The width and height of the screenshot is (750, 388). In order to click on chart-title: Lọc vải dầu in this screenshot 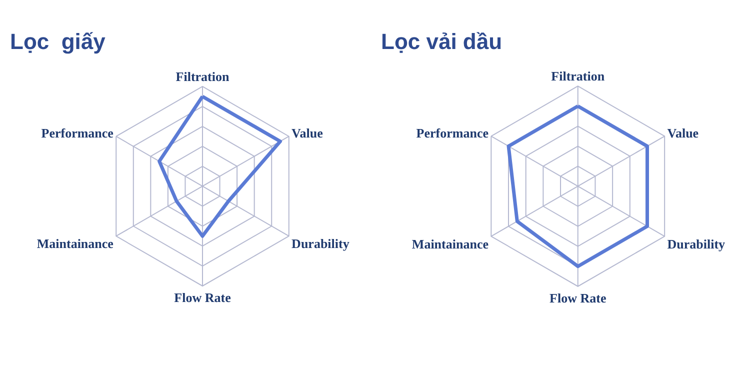, I will do `click(441, 41)`.